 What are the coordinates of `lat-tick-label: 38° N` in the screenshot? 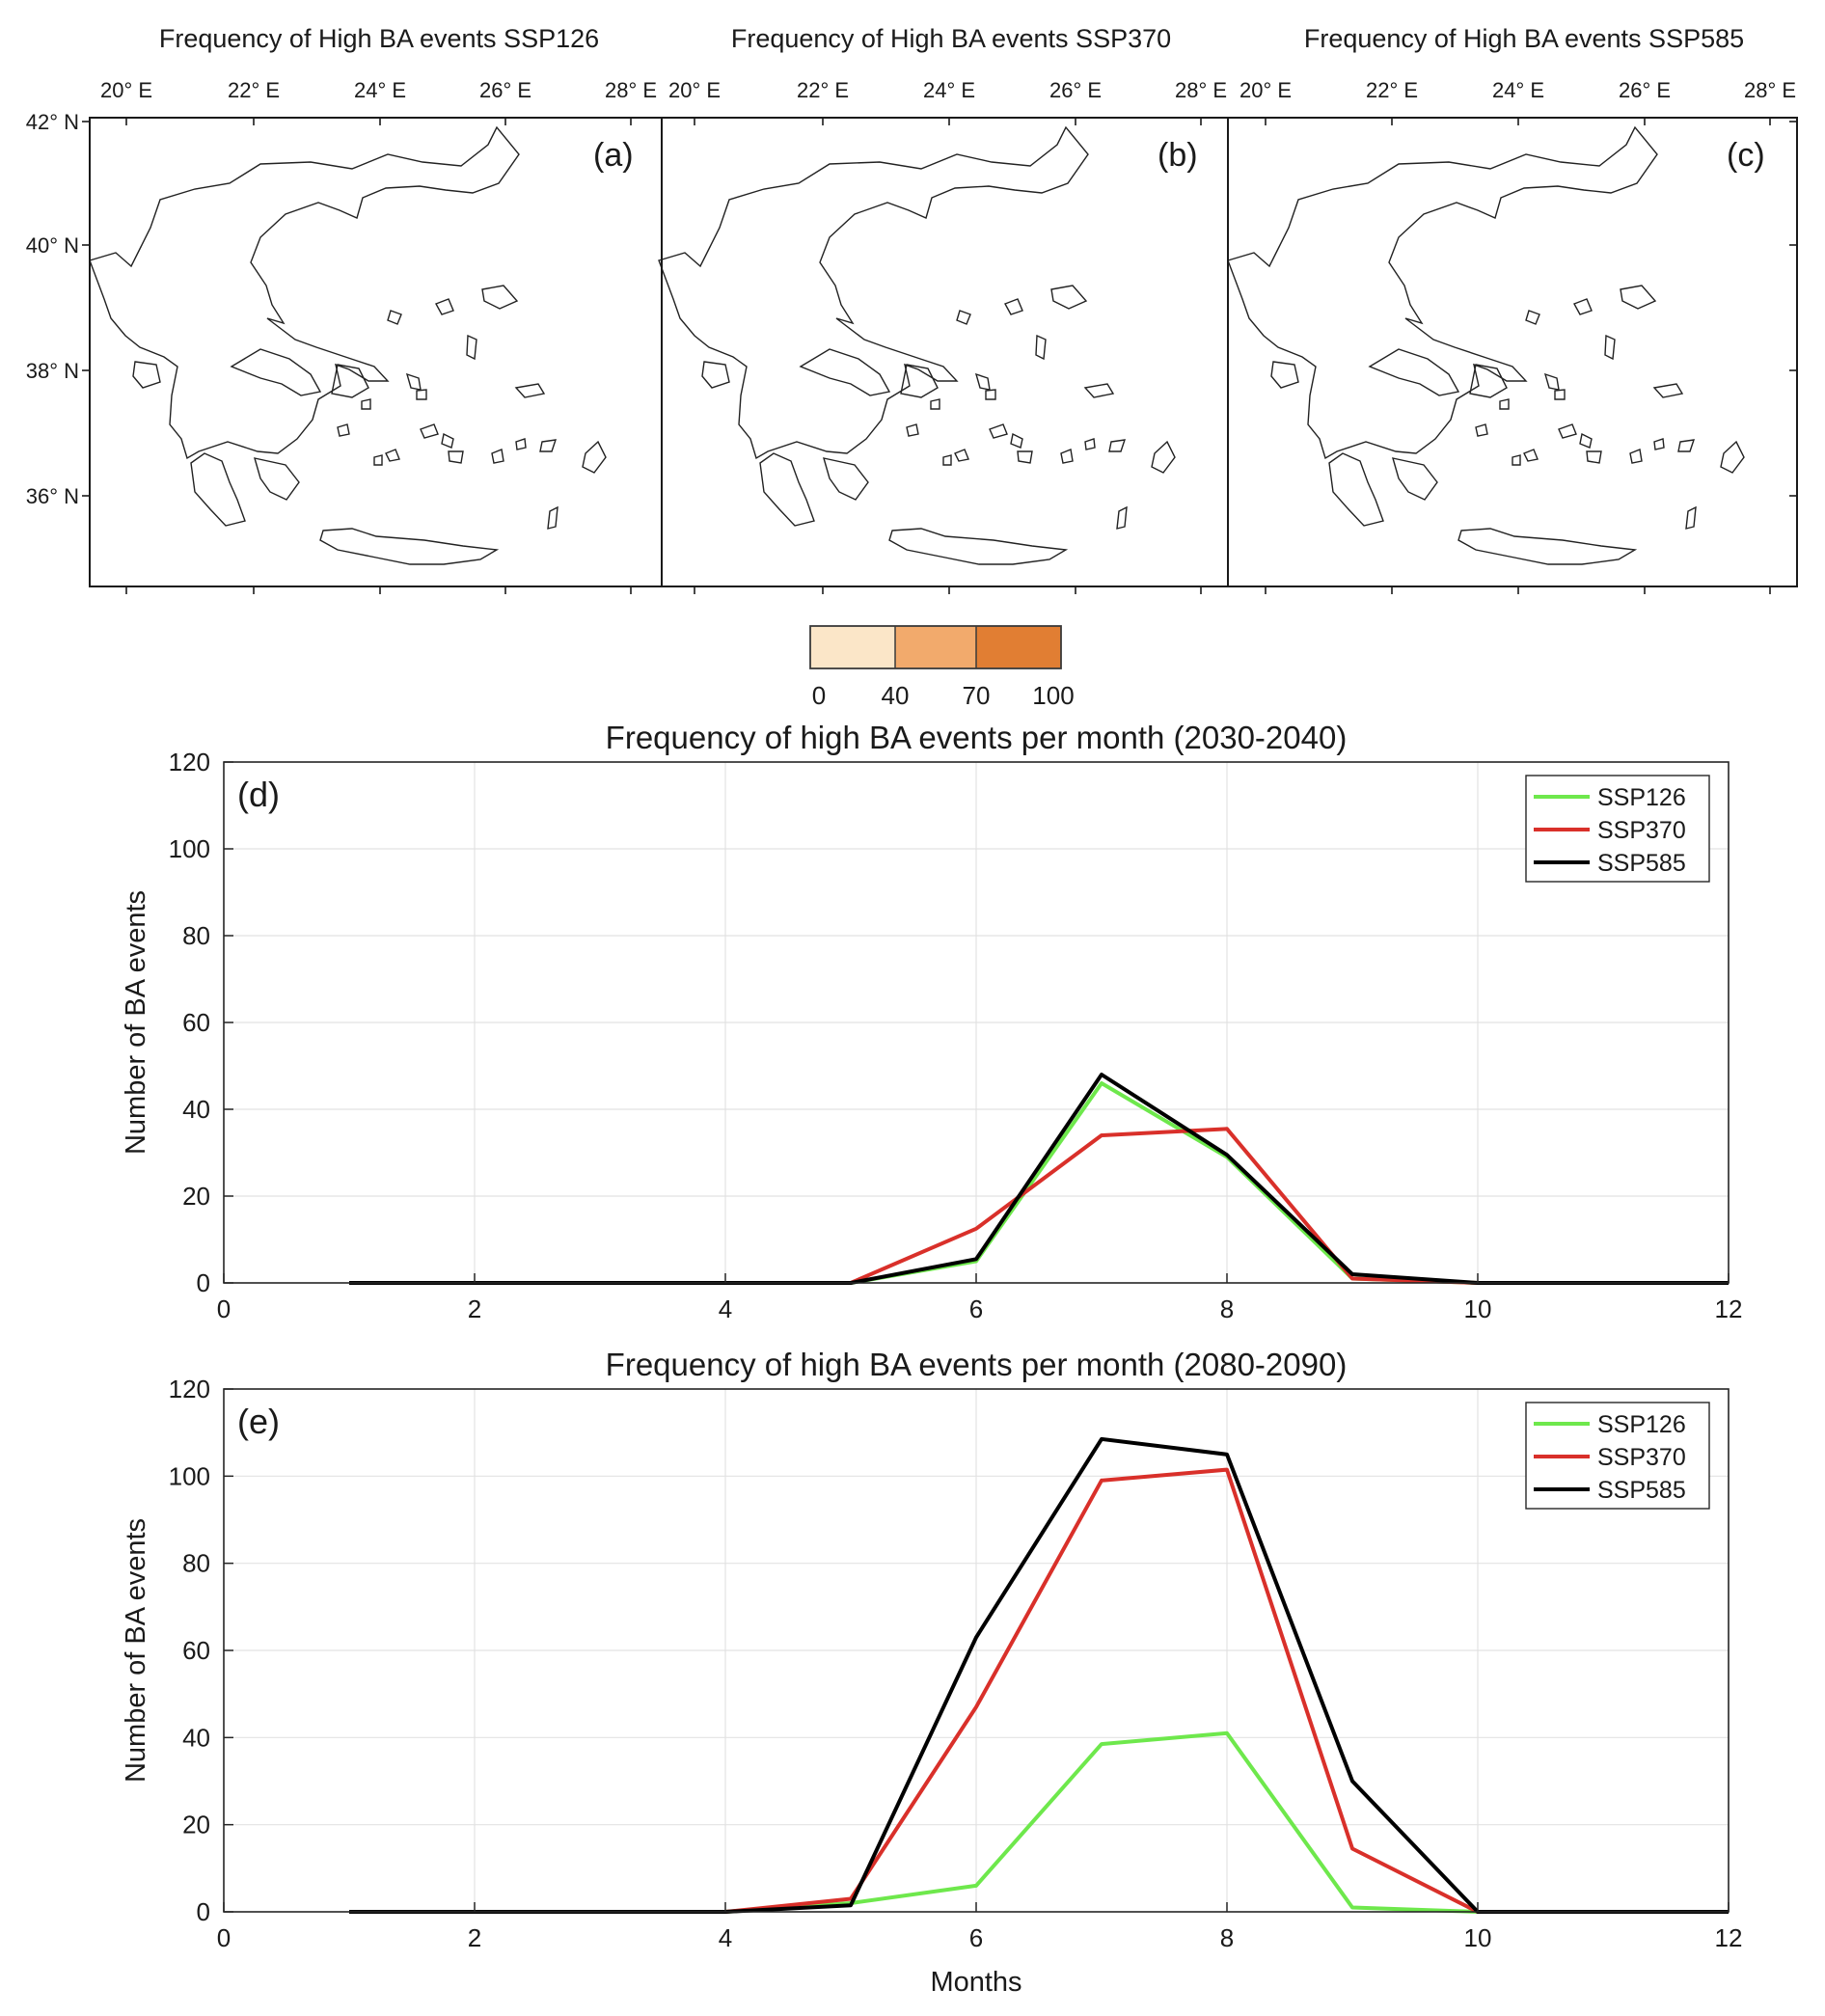 It's located at (53, 371).